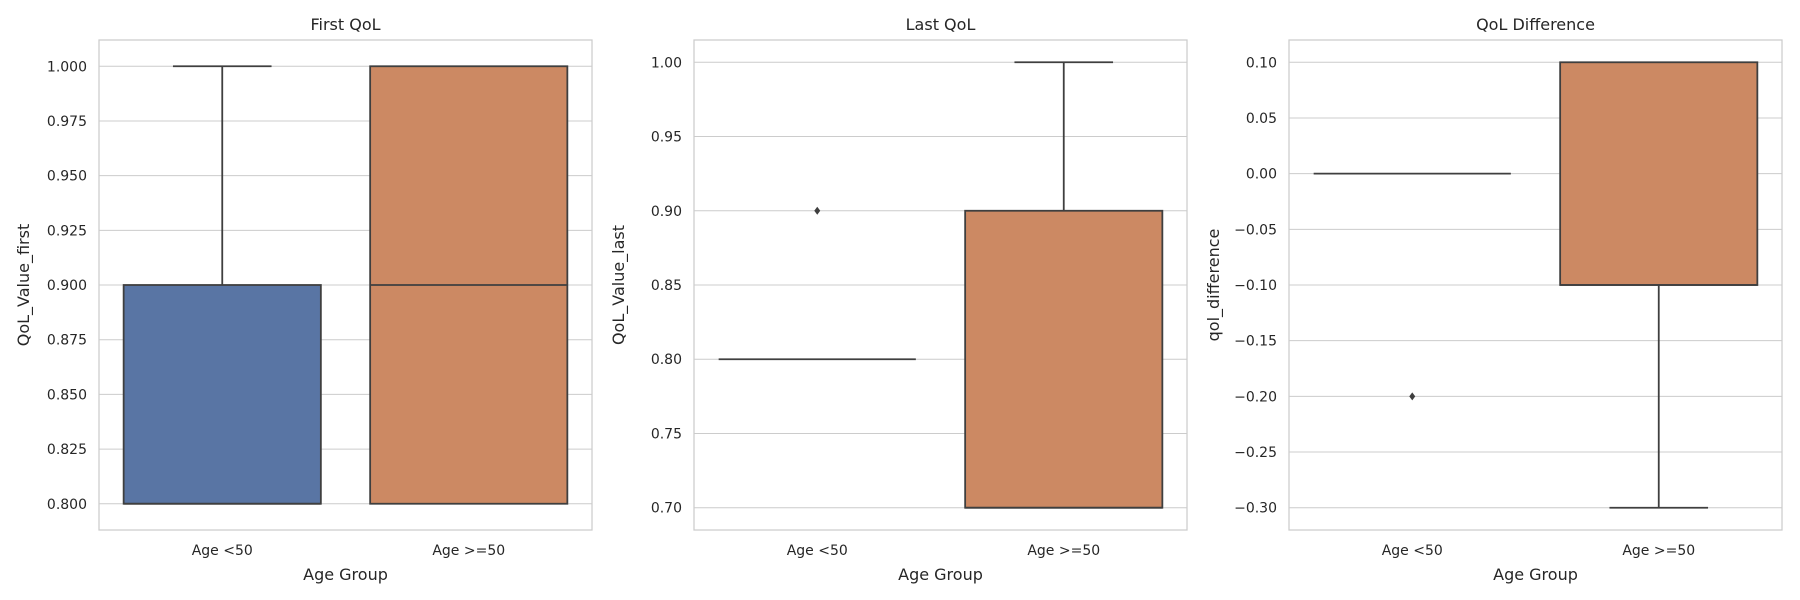  What do you see at coordinates (67, 231) in the screenshot?
I see `y-tick-label: 0.925` at bounding box center [67, 231].